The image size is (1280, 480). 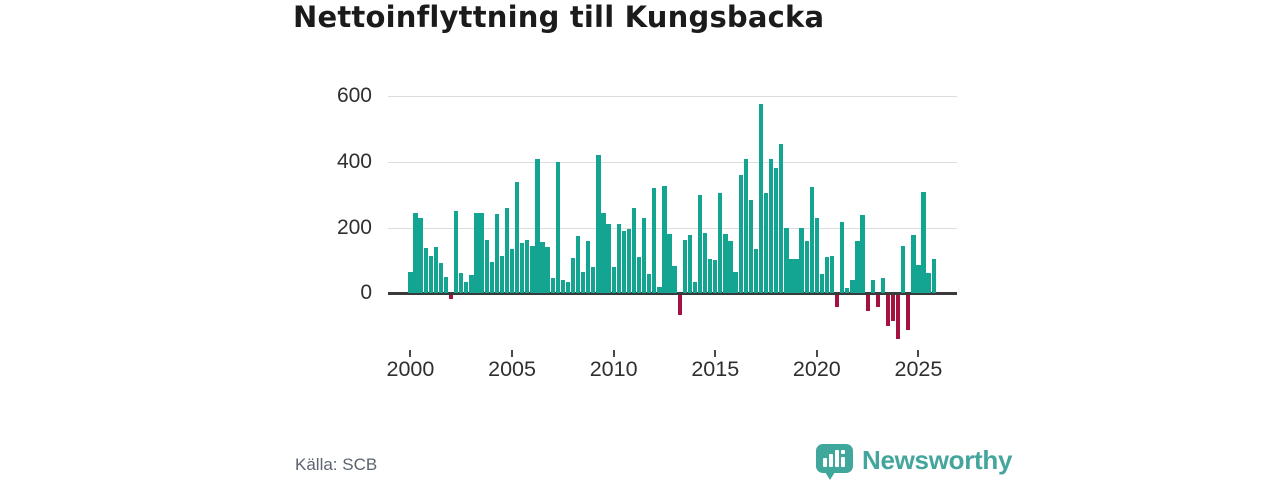 I want to click on bar-2024Q4, so click(x=913, y=264).